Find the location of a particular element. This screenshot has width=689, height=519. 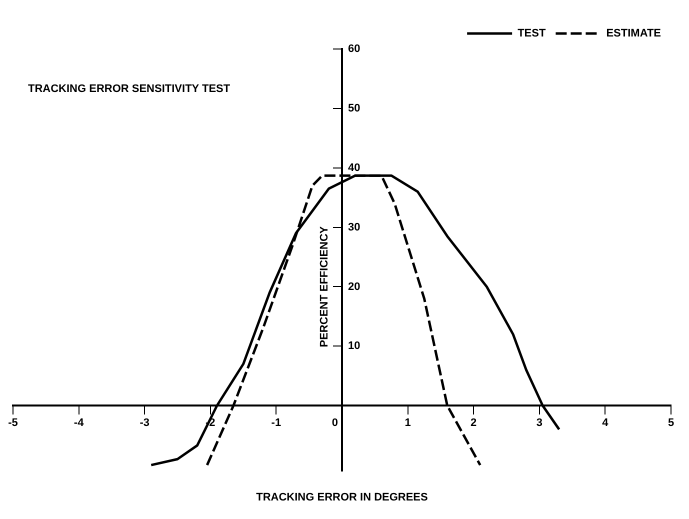

y-tick-label: 60 is located at coordinates (354, 49).